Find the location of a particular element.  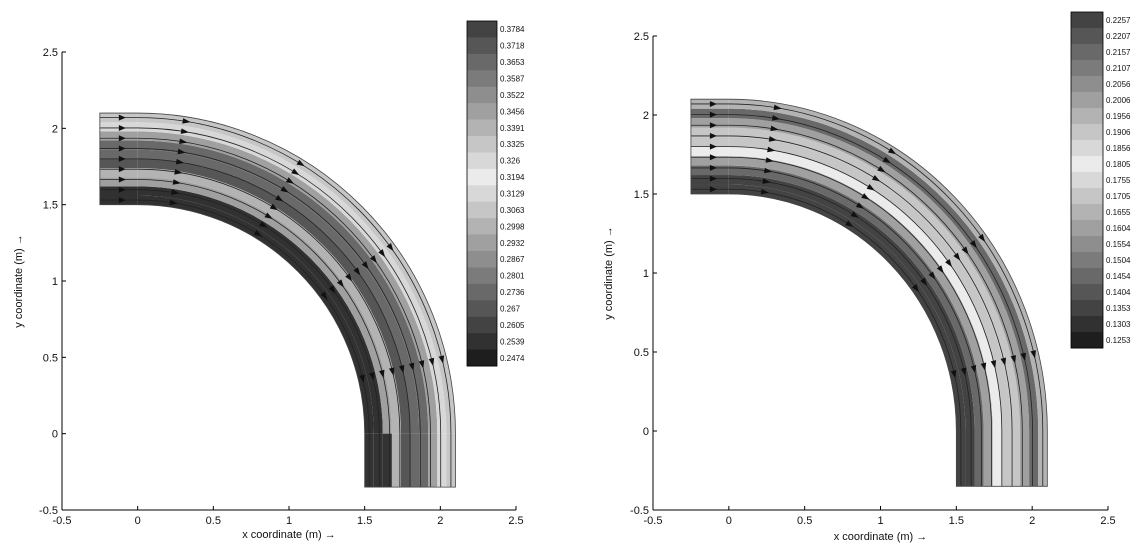

colorbar-label: 0.3063 is located at coordinates (512, 210).